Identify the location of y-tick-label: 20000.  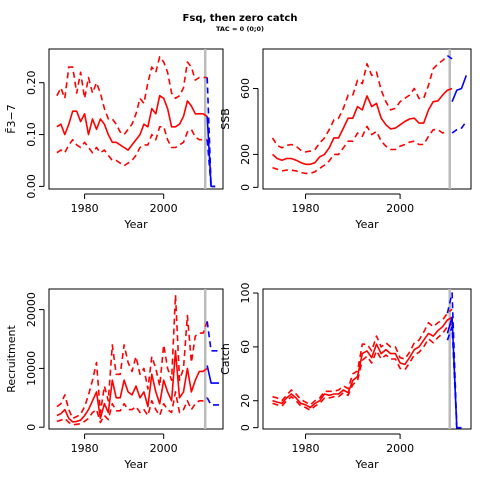
(31, 309).